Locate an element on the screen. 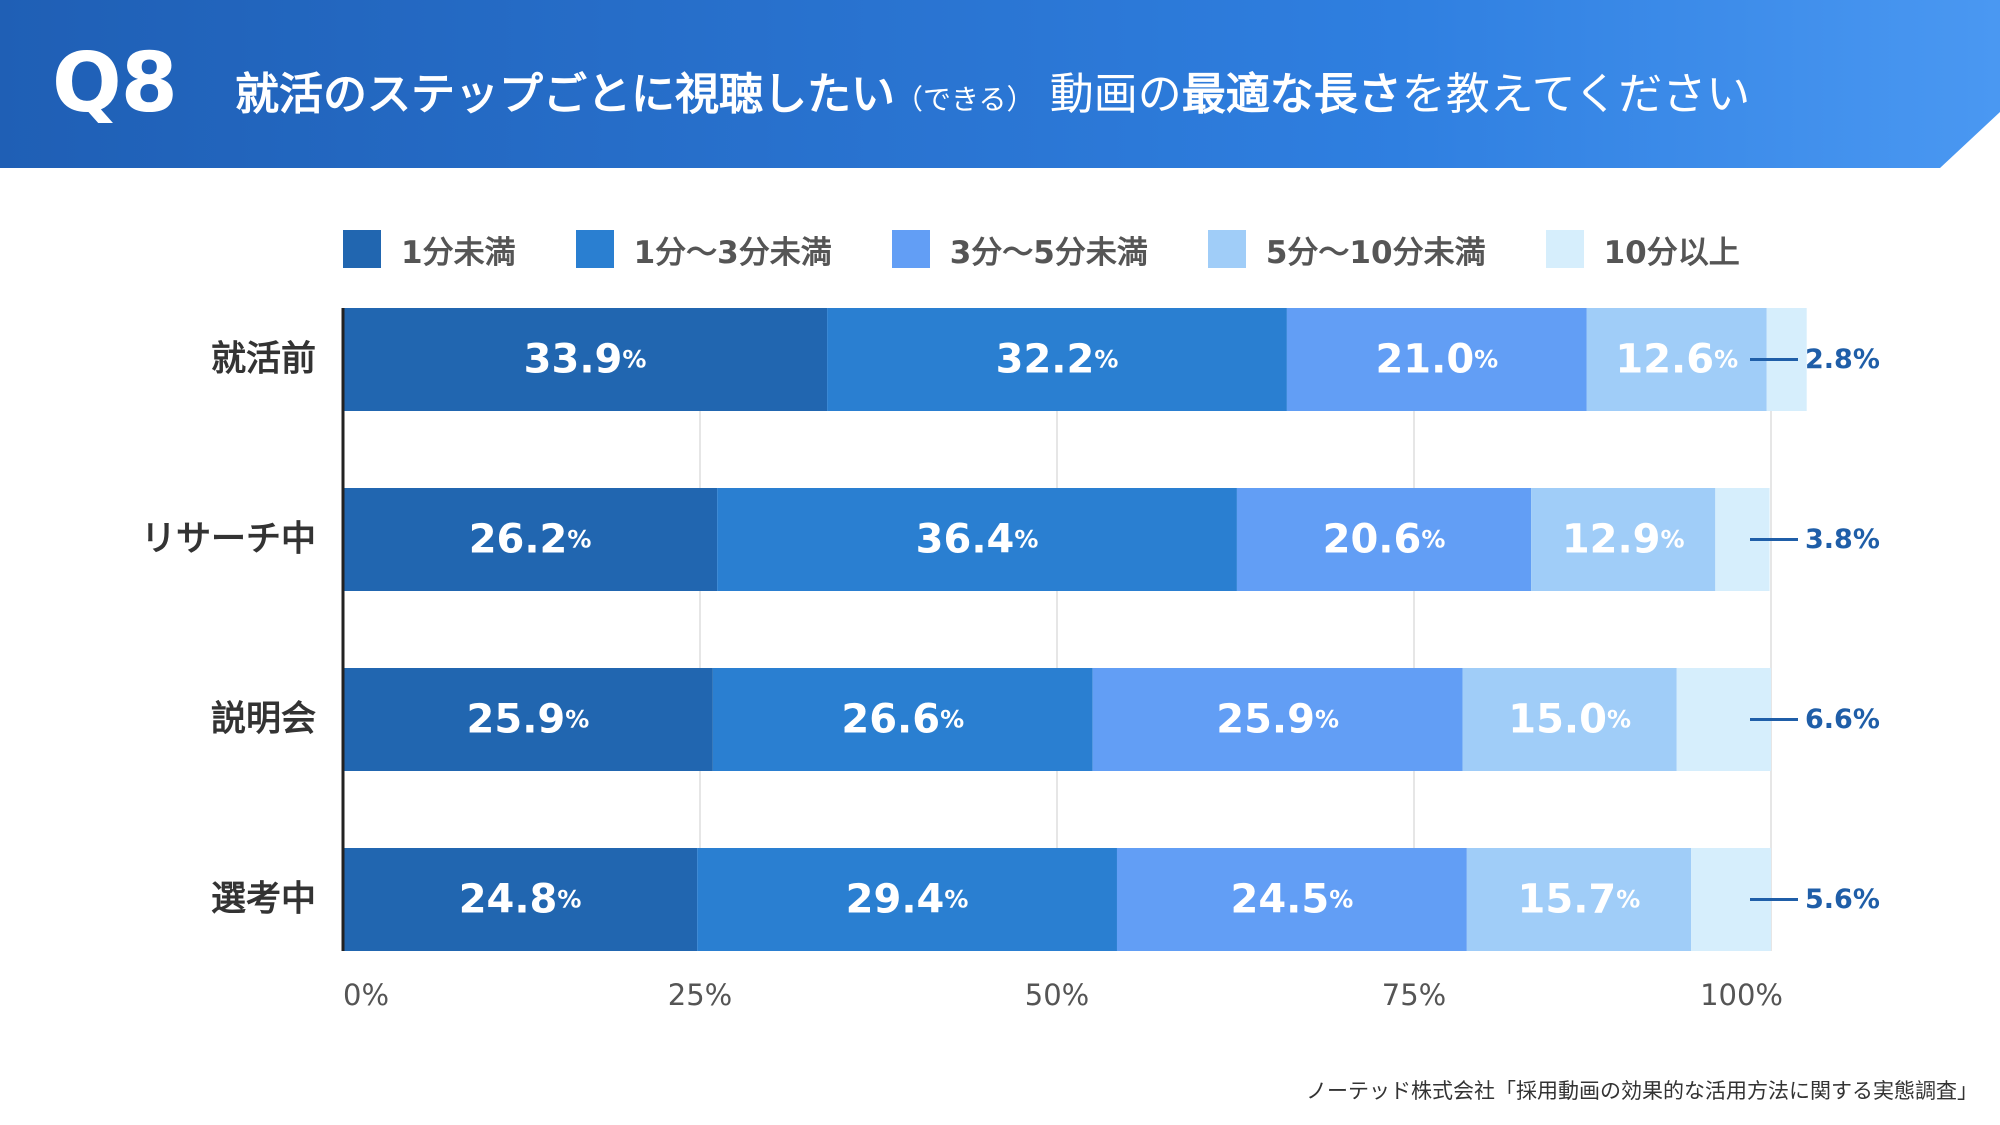 The height and width of the screenshot is (1125, 2000). title-emphasis: 最適な長さ is located at coordinates (1291, 94).